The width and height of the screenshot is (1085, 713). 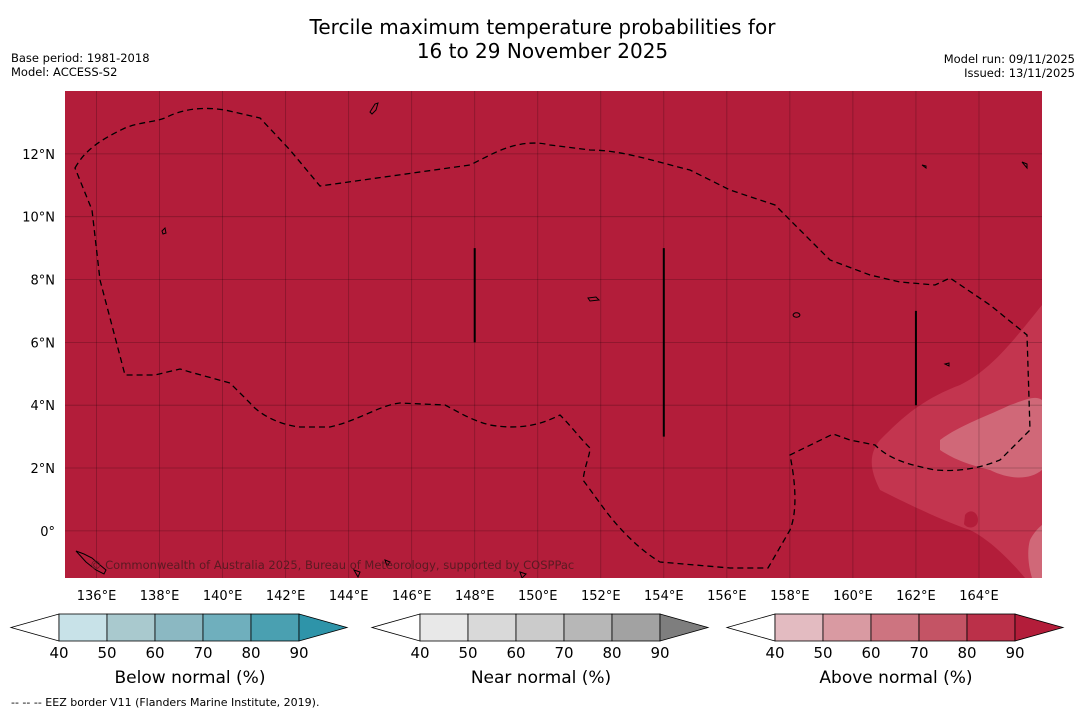 I want to click on model-run-date: Model run: 09/11/2025, so click(x=1009, y=59).